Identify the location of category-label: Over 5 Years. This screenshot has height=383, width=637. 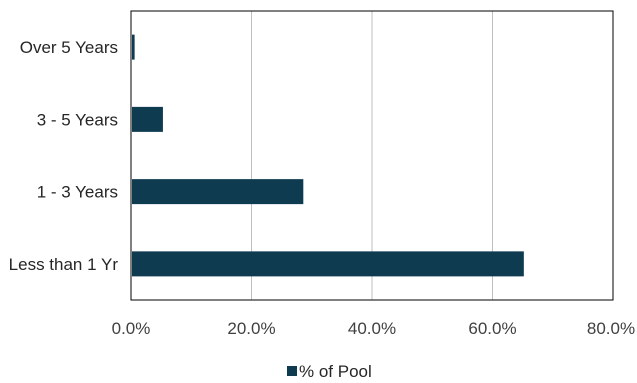
(69, 47).